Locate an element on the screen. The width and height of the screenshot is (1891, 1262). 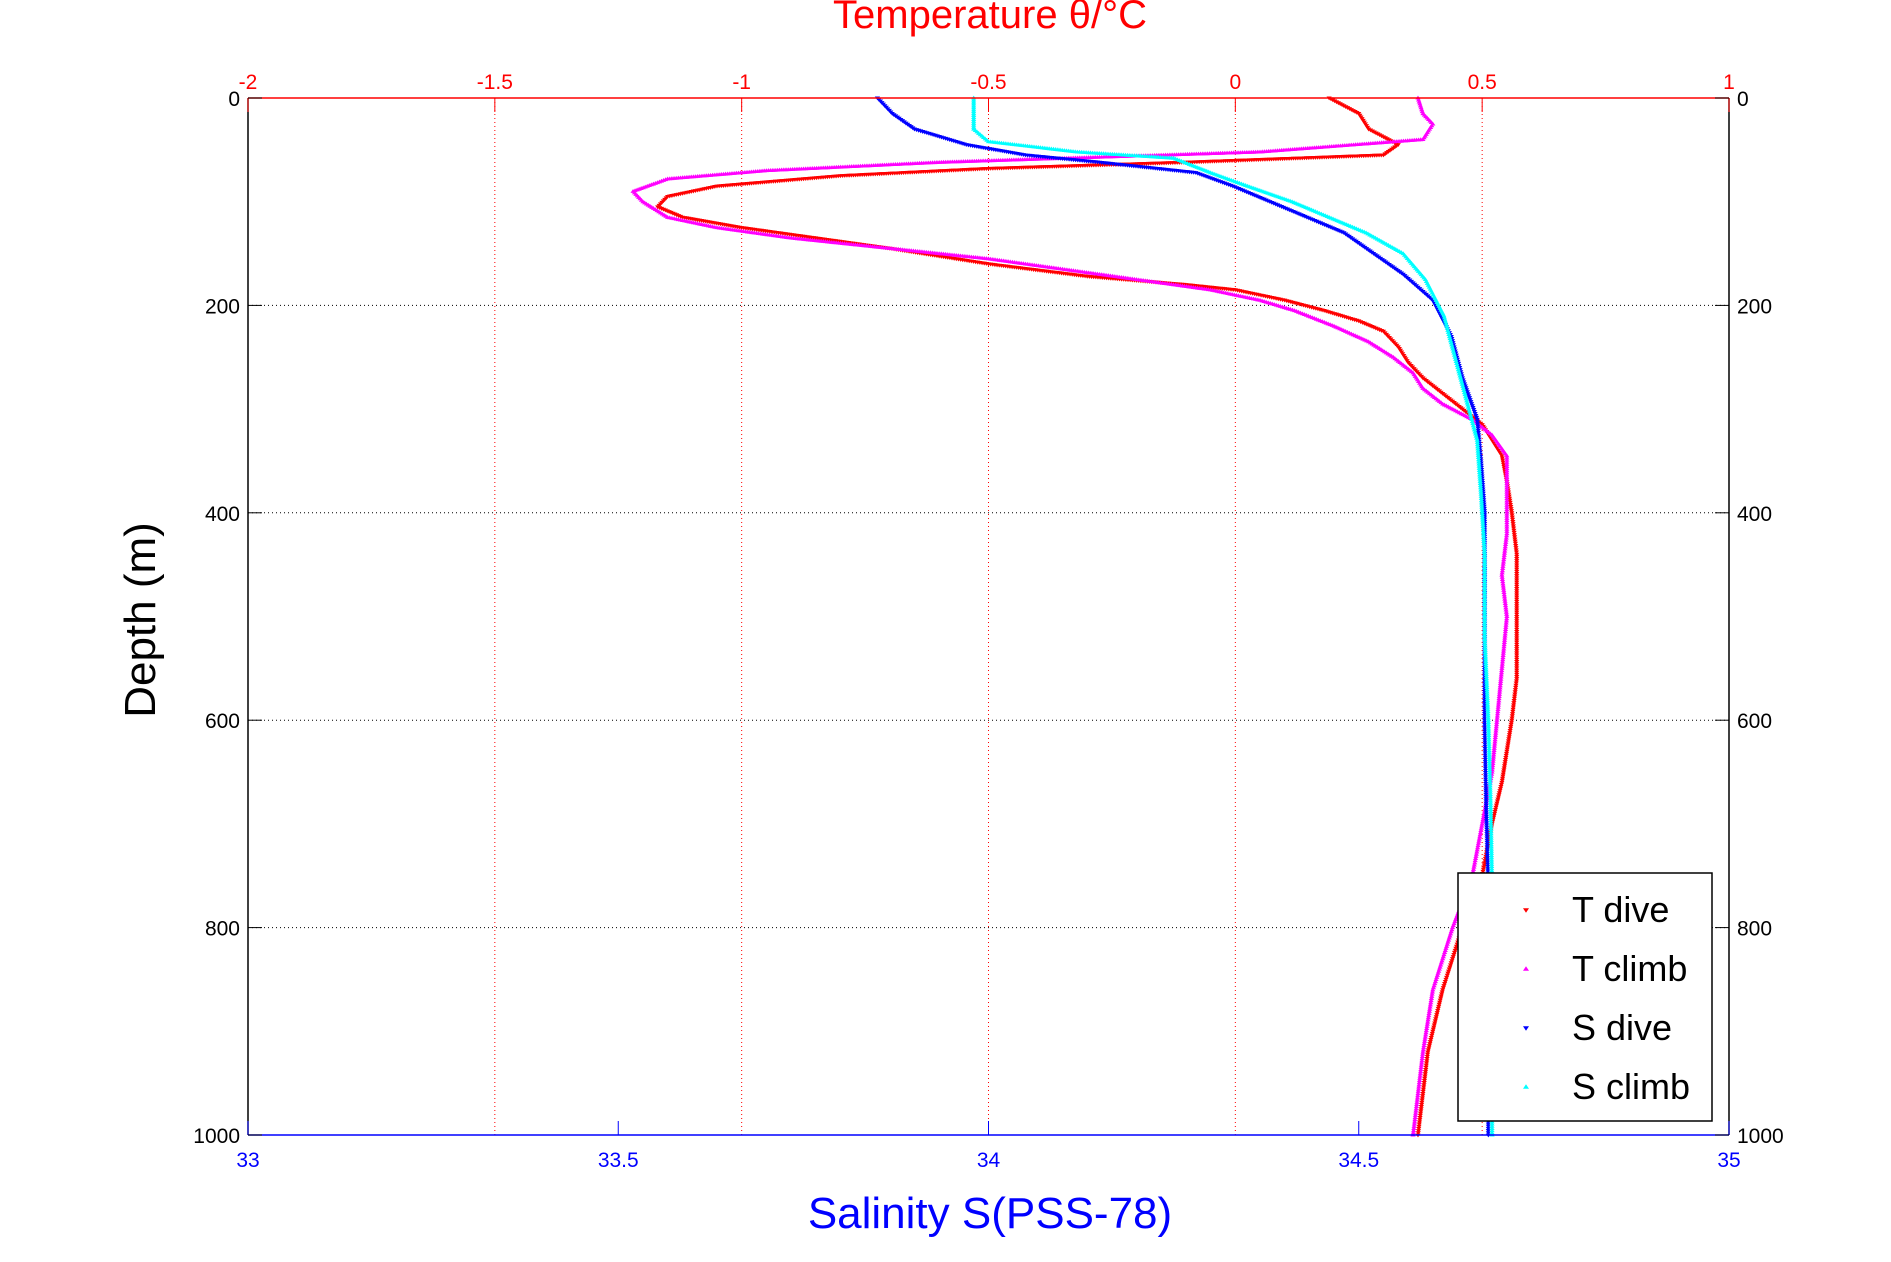
legend-marker is located at coordinates (1526, 968).